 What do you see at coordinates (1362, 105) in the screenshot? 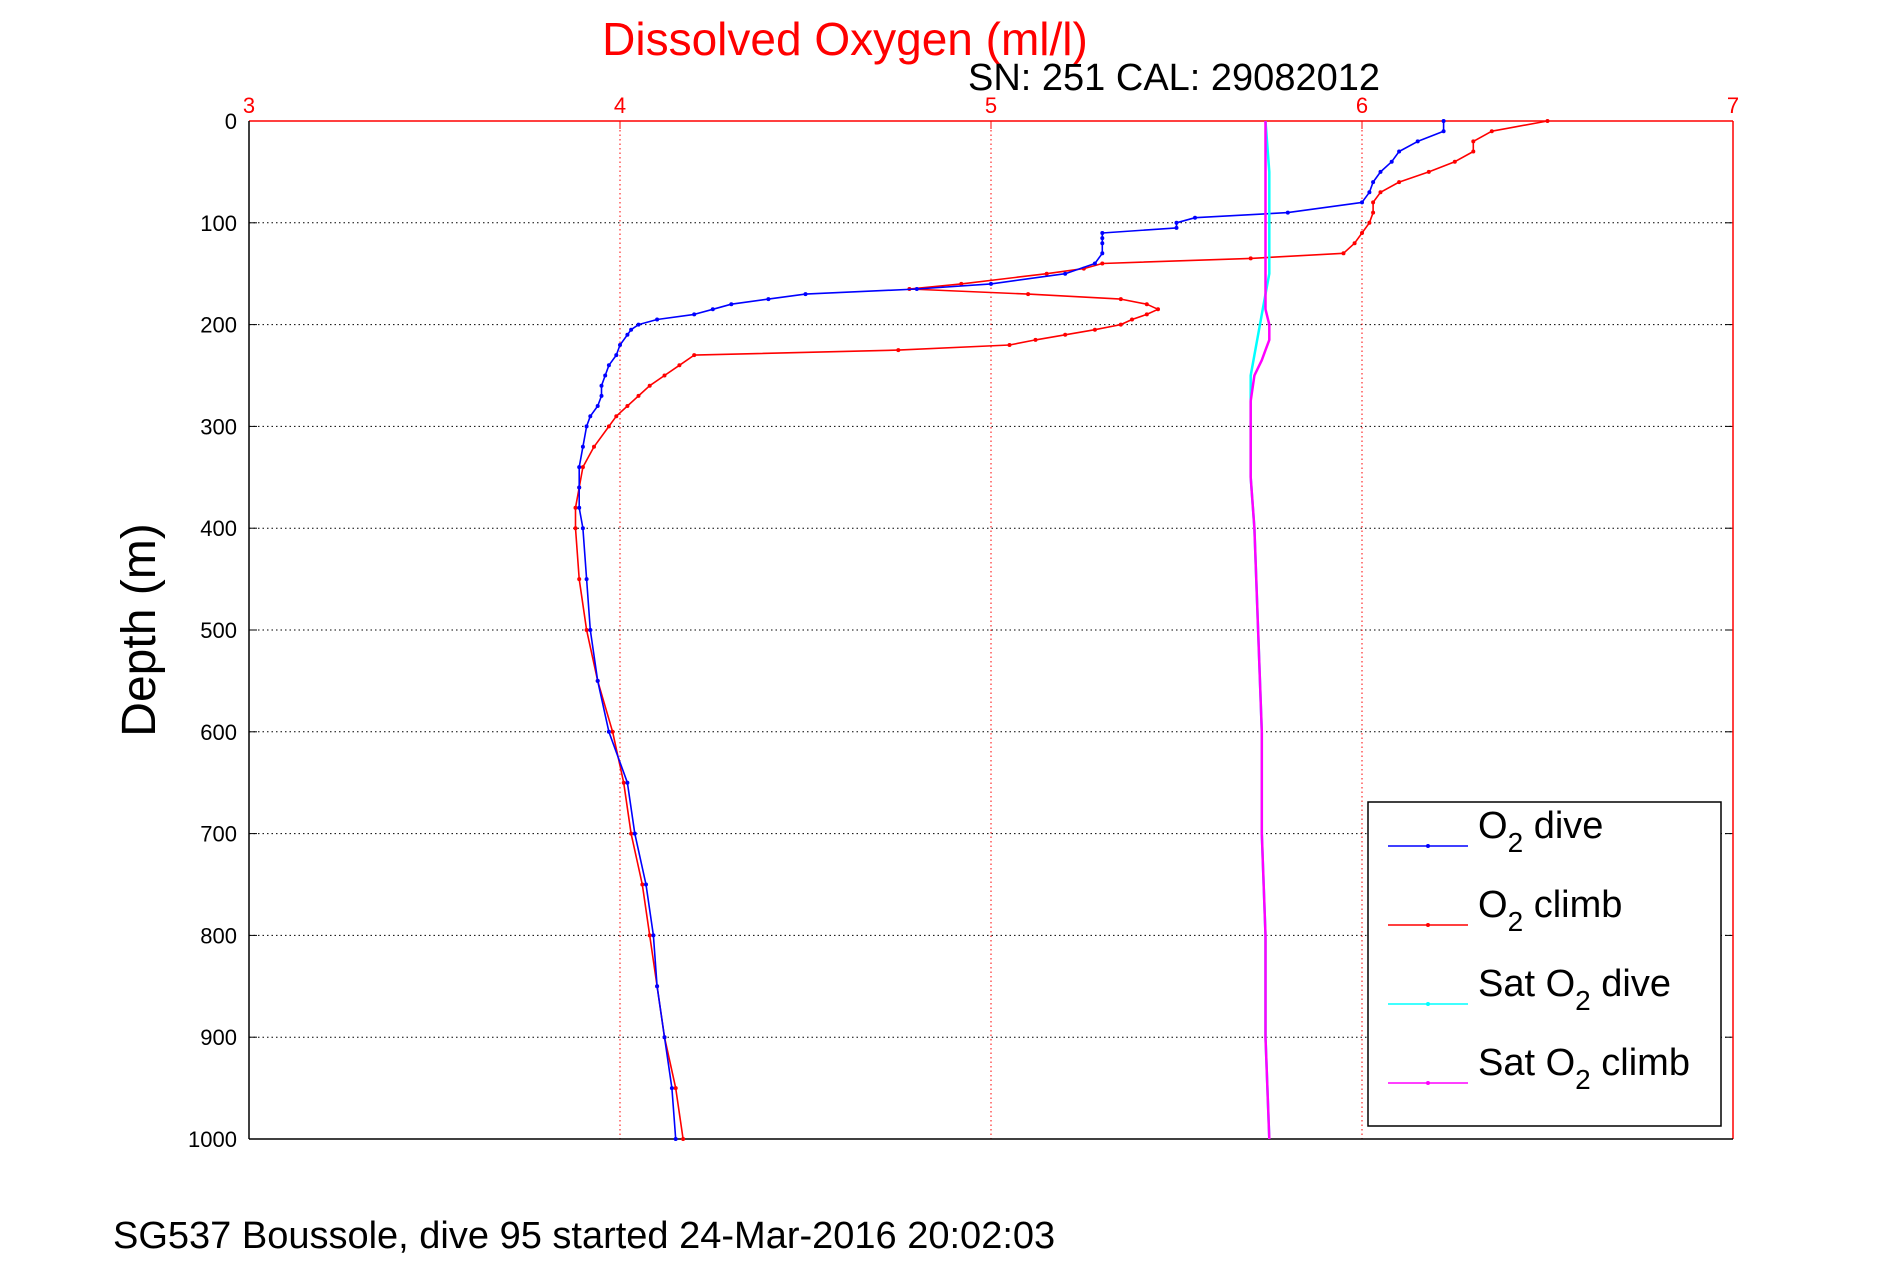
I see `x-tick-label: 6` at bounding box center [1362, 105].